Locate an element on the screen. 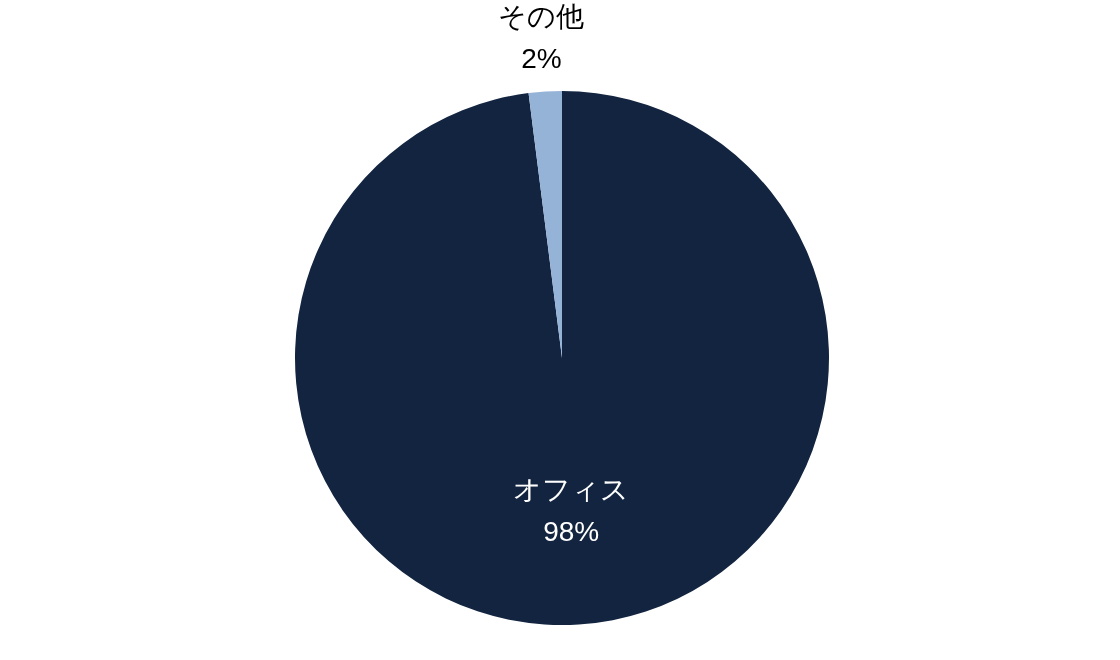 This screenshot has height=660, width=1120. data-label: 2% is located at coordinates (541, 58).